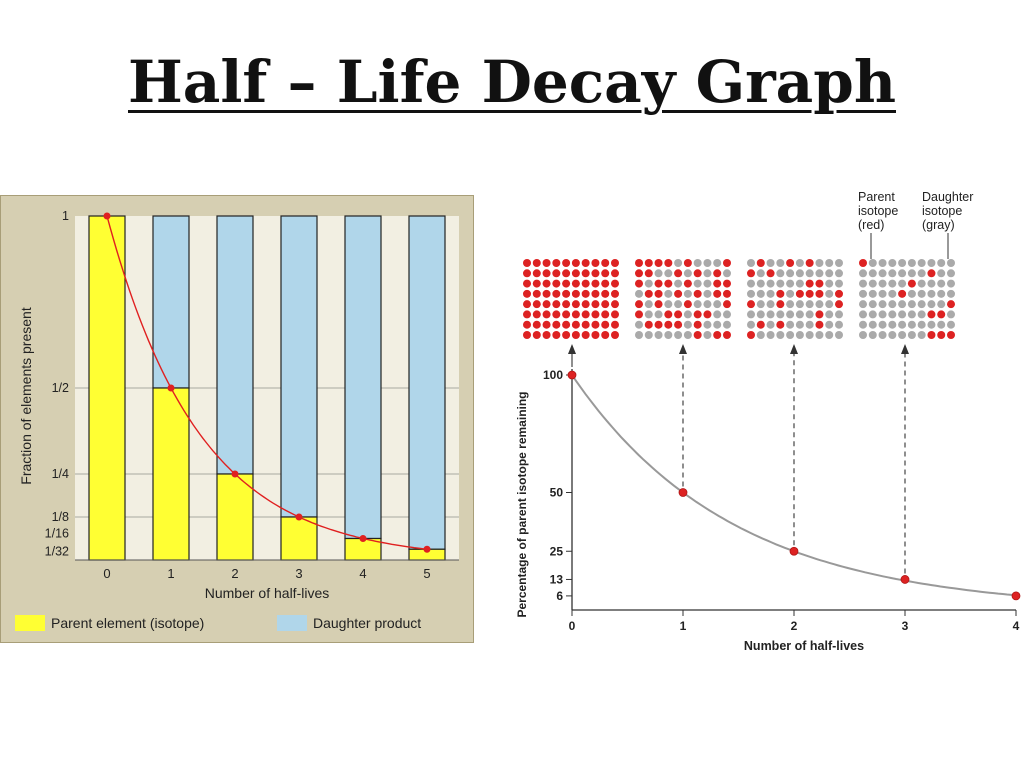  I want to click on slide-title-text: Half – Life Decay Graph, so click(512, 82).